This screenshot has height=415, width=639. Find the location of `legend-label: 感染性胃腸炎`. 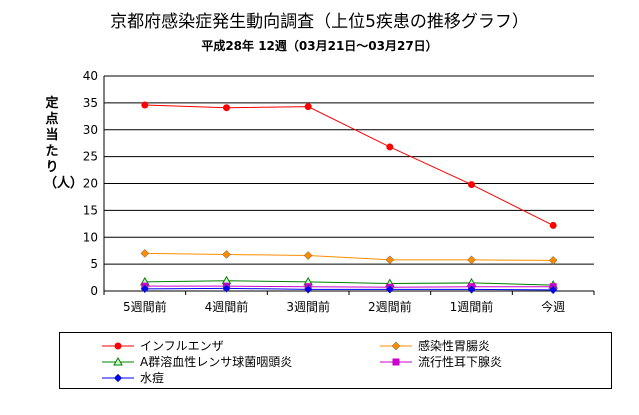

legend-label: 感染性胃腸炎 is located at coordinates (454, 346).